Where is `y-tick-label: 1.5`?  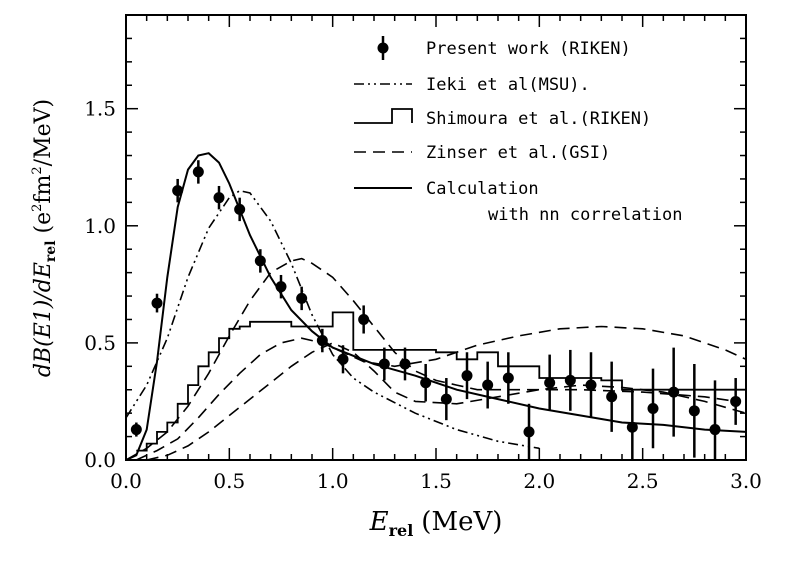
y-tick-label: 1.5 is located at coordinates (100, 109).